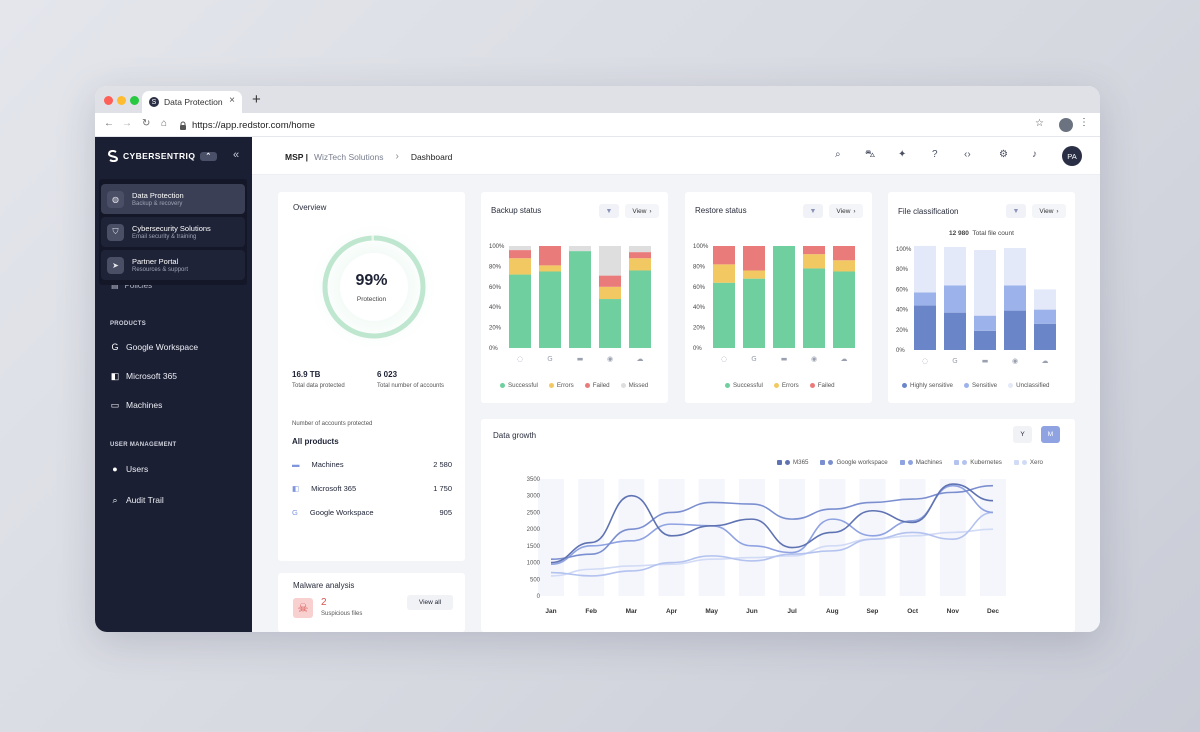 Image resolution: width=1200 pixels, height=732 pixels. Describe the element at coordinates (374, 287) in the screenshot. I see `protection-gauge` at that location.